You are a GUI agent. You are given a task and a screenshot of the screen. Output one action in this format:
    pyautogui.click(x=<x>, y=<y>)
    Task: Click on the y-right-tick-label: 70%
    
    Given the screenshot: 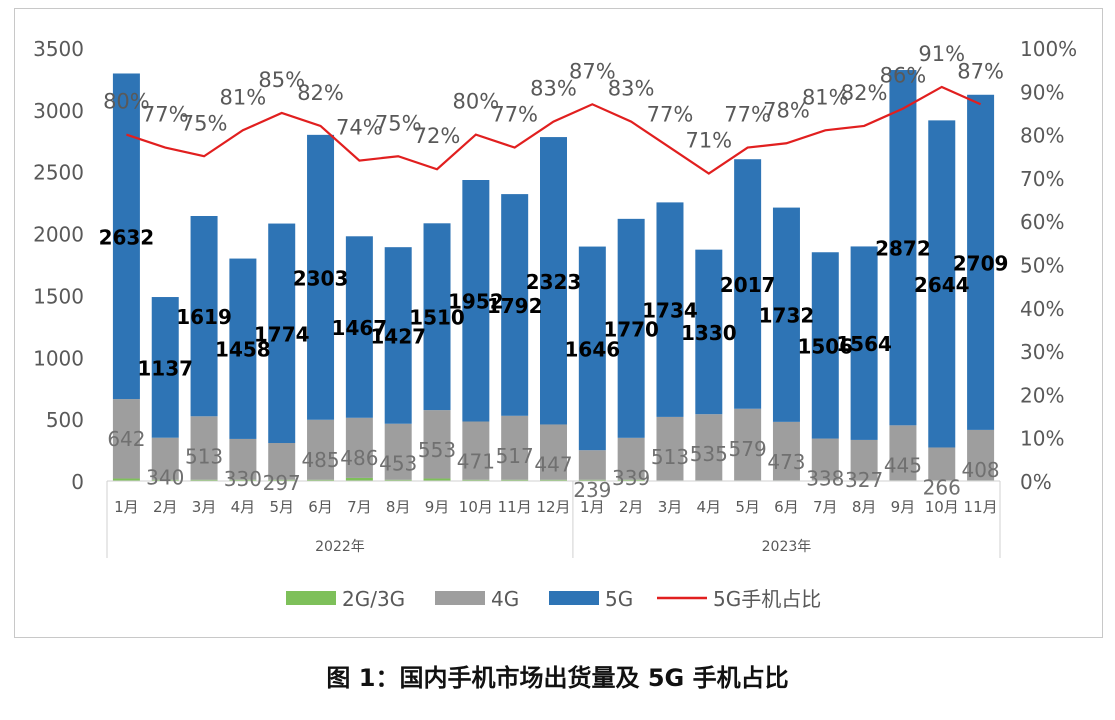 What is the action you would take?
    pyautogui.click(x=1042, y=179)
    